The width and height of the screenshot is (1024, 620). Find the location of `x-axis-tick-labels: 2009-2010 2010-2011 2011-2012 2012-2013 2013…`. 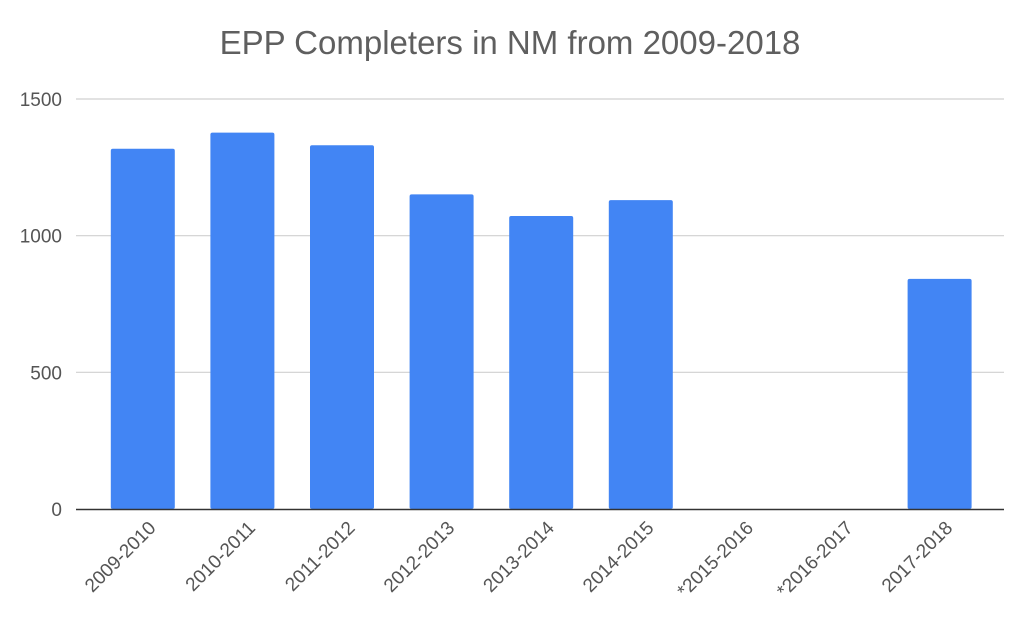

x-axis-tick-labels: 2009-2010 2010-2011 2011-2012 2012-2013 2013… is located at coordinates (519, 559).